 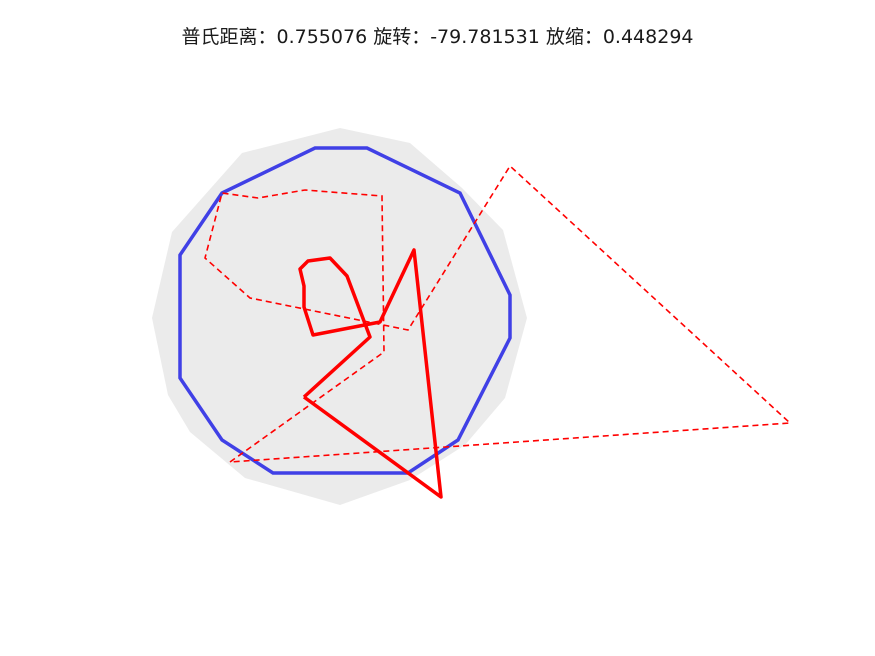 I want to click on transformed-shape, so click(x=370, y=373).